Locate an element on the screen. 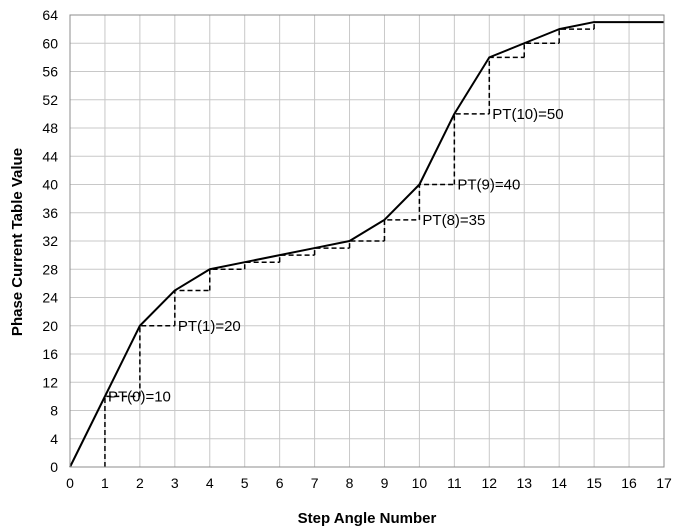 This screenshot has width=688, height=529. y-tick-label: 24 is located at coordinates (50, 298).